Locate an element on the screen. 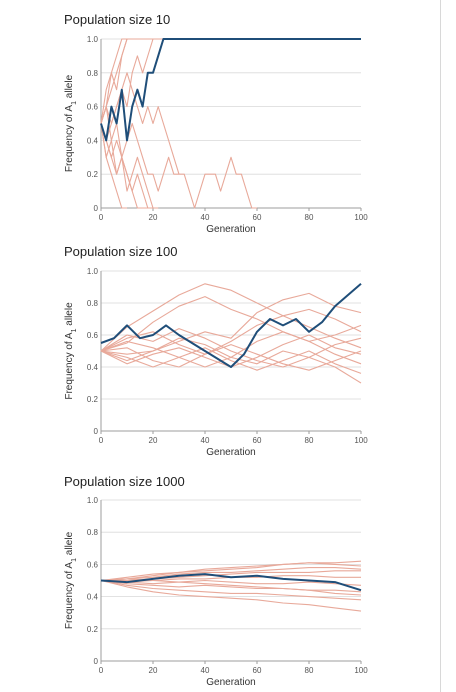 The width and height of the screenshot is (456, 692). chart-title: Population size 10 is located at coordinates (117, 19).